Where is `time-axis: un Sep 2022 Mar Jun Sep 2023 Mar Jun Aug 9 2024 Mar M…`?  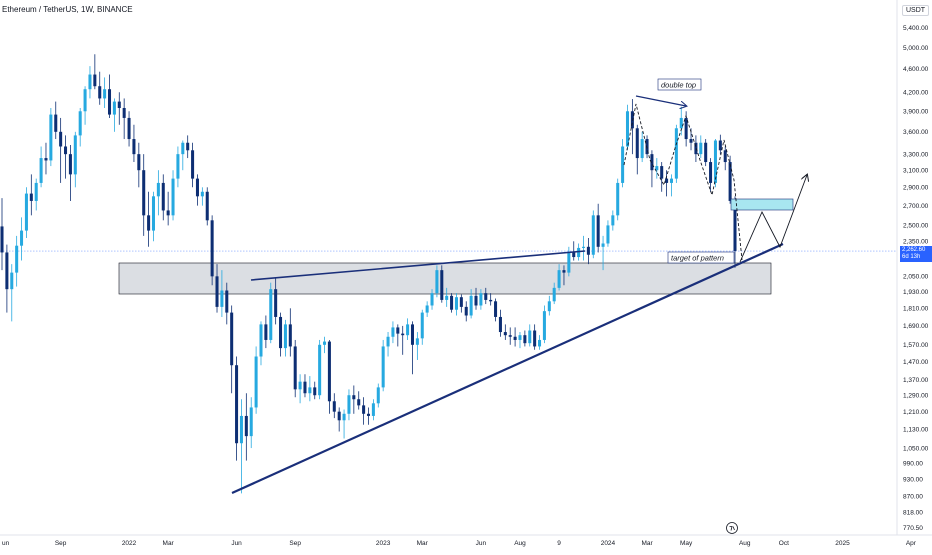
time-axis: un Sep 2022 Mar Jun Sep 2023 Mar Jun Aug 9 2024 Mar M… is located at coordinates (459, 543).